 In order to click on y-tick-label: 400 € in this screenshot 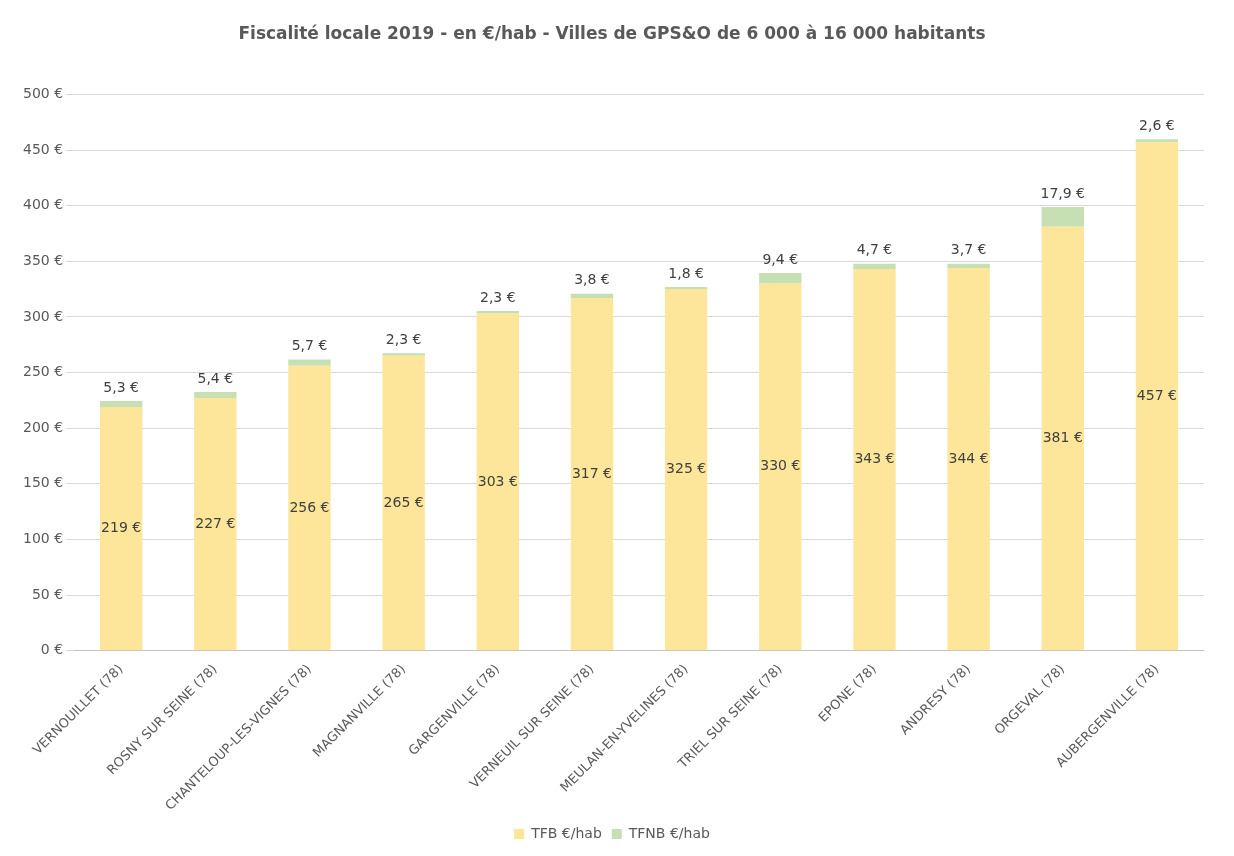, I will do `click(43, 204)`.